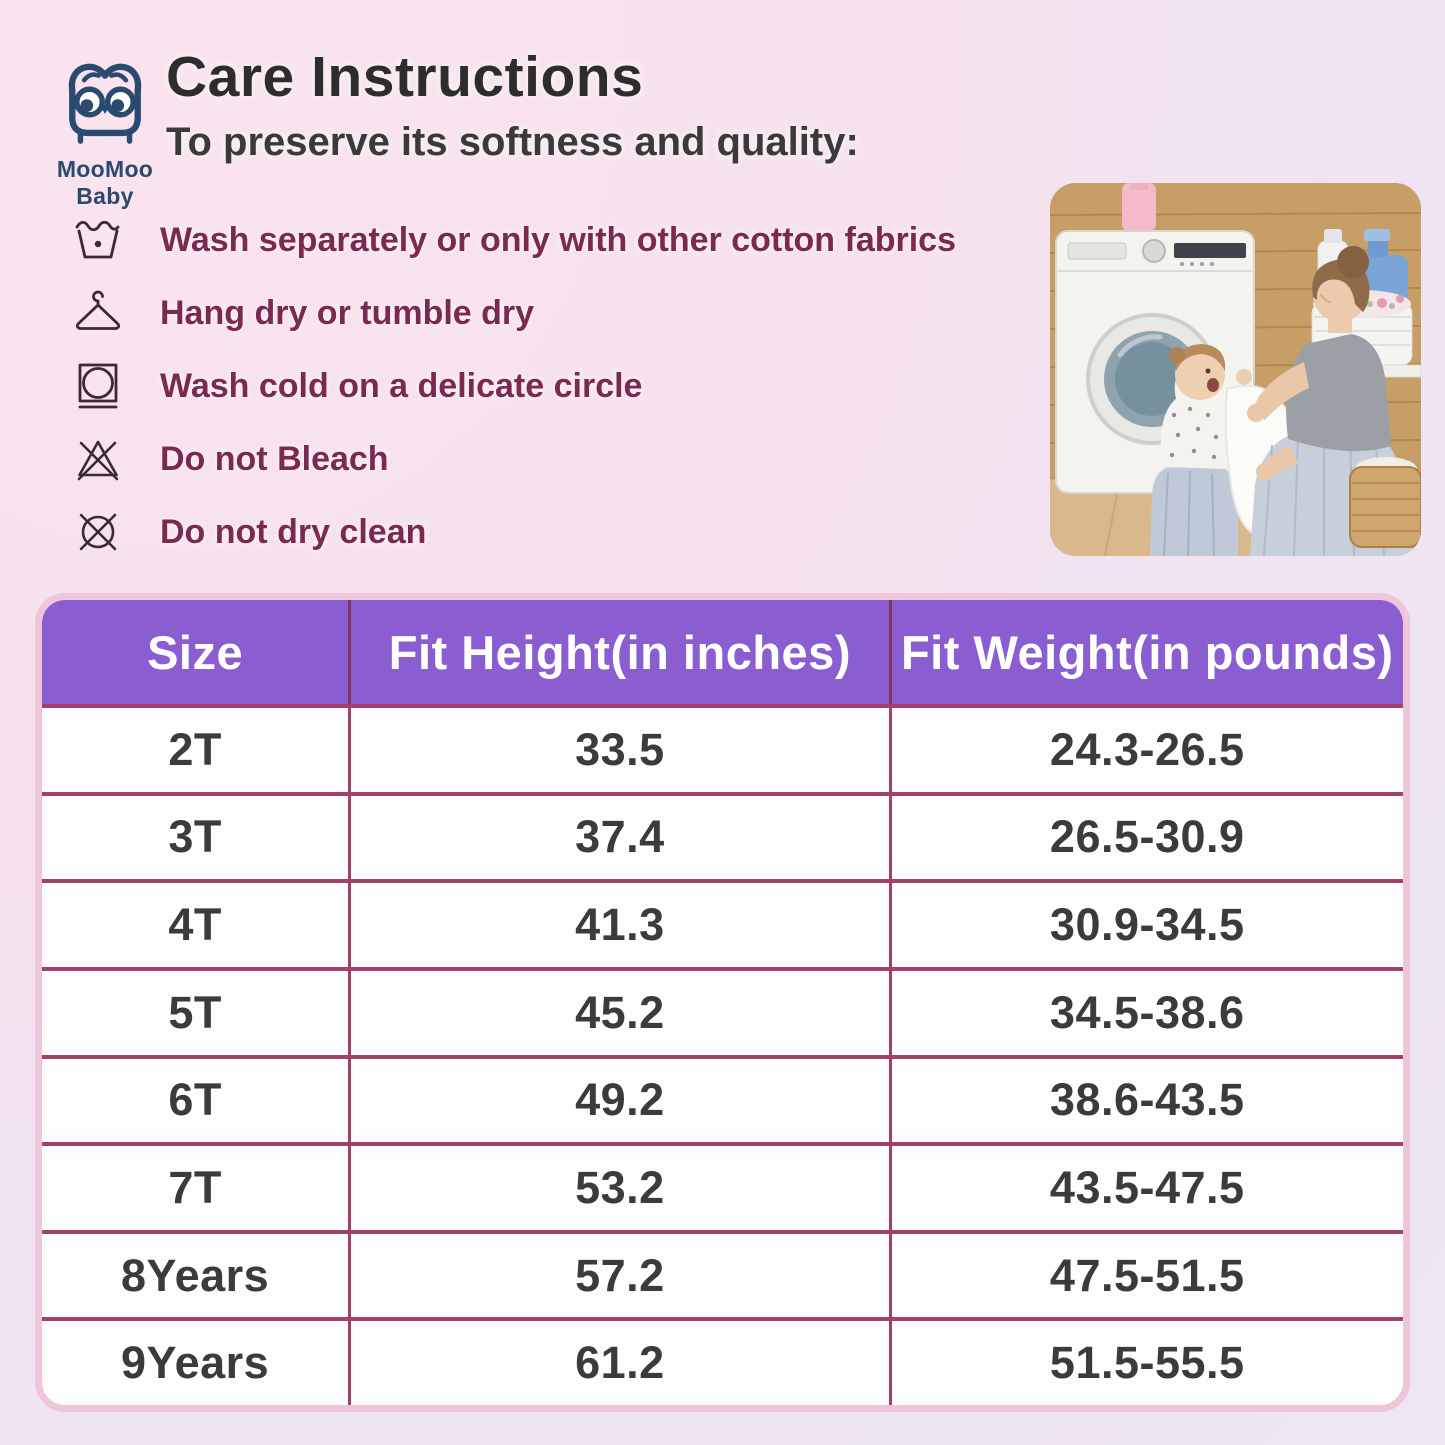  What do you see at coordinates (1201, 450) in the screenshot?
I see `child-figure` at bounding box center [1201, 450].